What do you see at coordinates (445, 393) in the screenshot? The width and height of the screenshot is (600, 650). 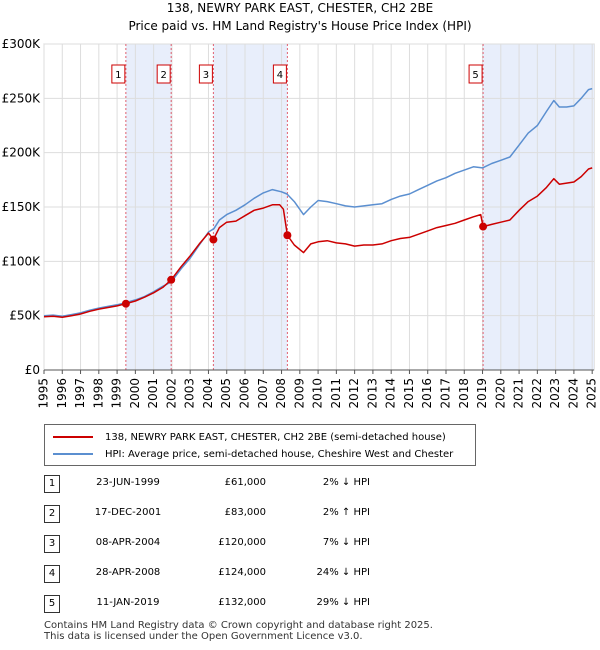 I see `x-tick-label: 2017` at bounding box center [445, 393].